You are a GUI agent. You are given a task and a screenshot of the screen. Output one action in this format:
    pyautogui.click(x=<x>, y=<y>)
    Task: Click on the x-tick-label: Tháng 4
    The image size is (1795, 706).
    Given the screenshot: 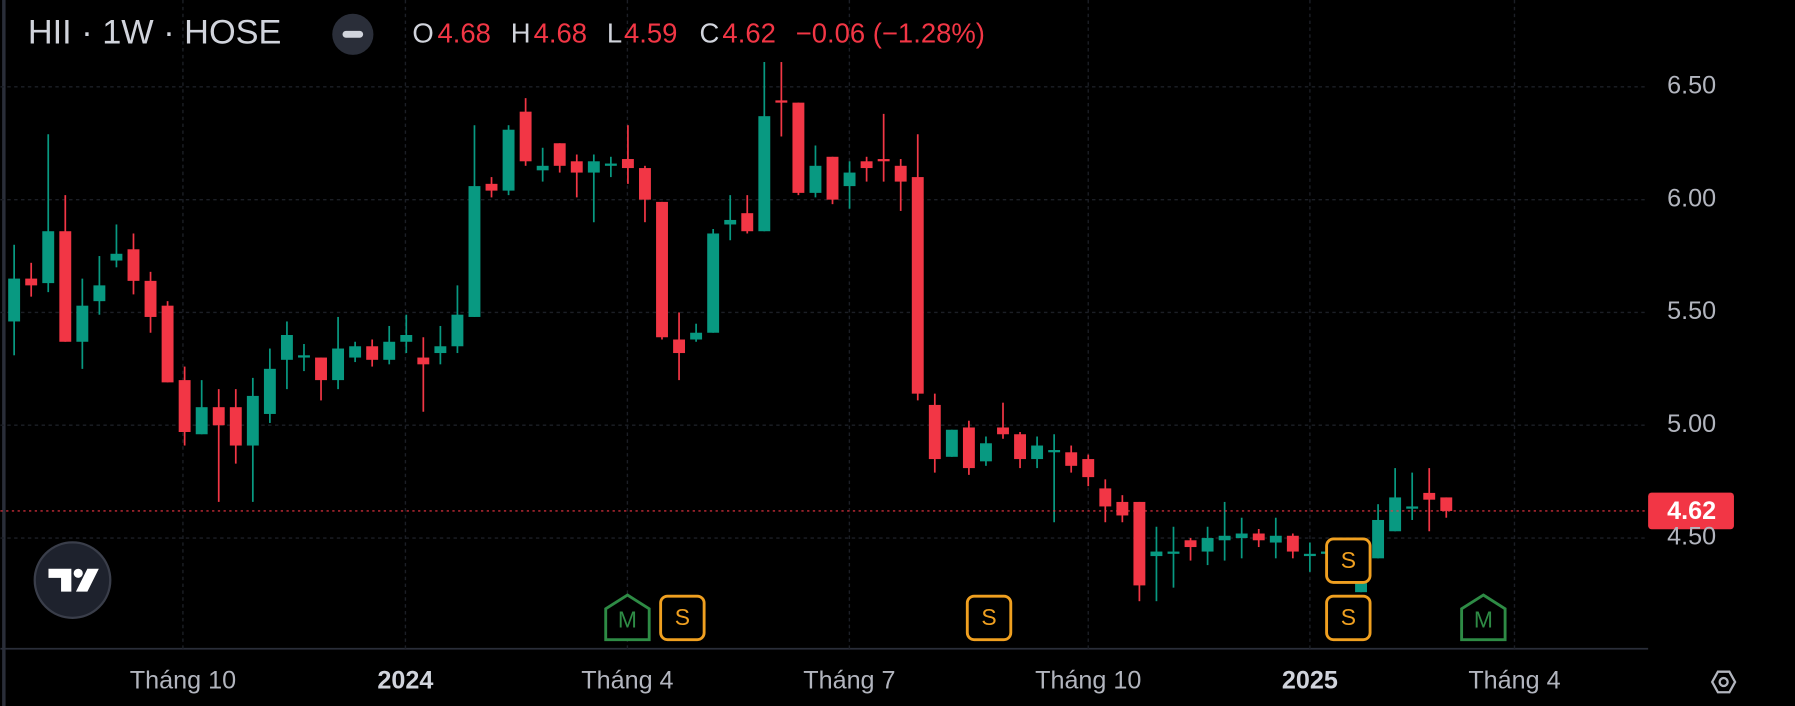 What is the action you would take?
    pyautogui.click(x=1514, y=681)
    